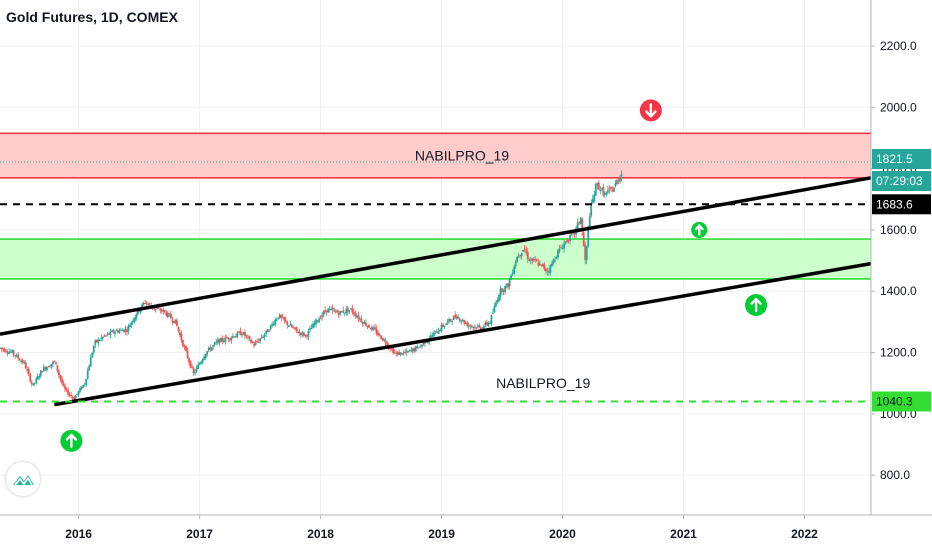 Image resolution: width=932 pixels, height=550 pixels. I want to click on tradingview-logo-icon, so click(23, 479).